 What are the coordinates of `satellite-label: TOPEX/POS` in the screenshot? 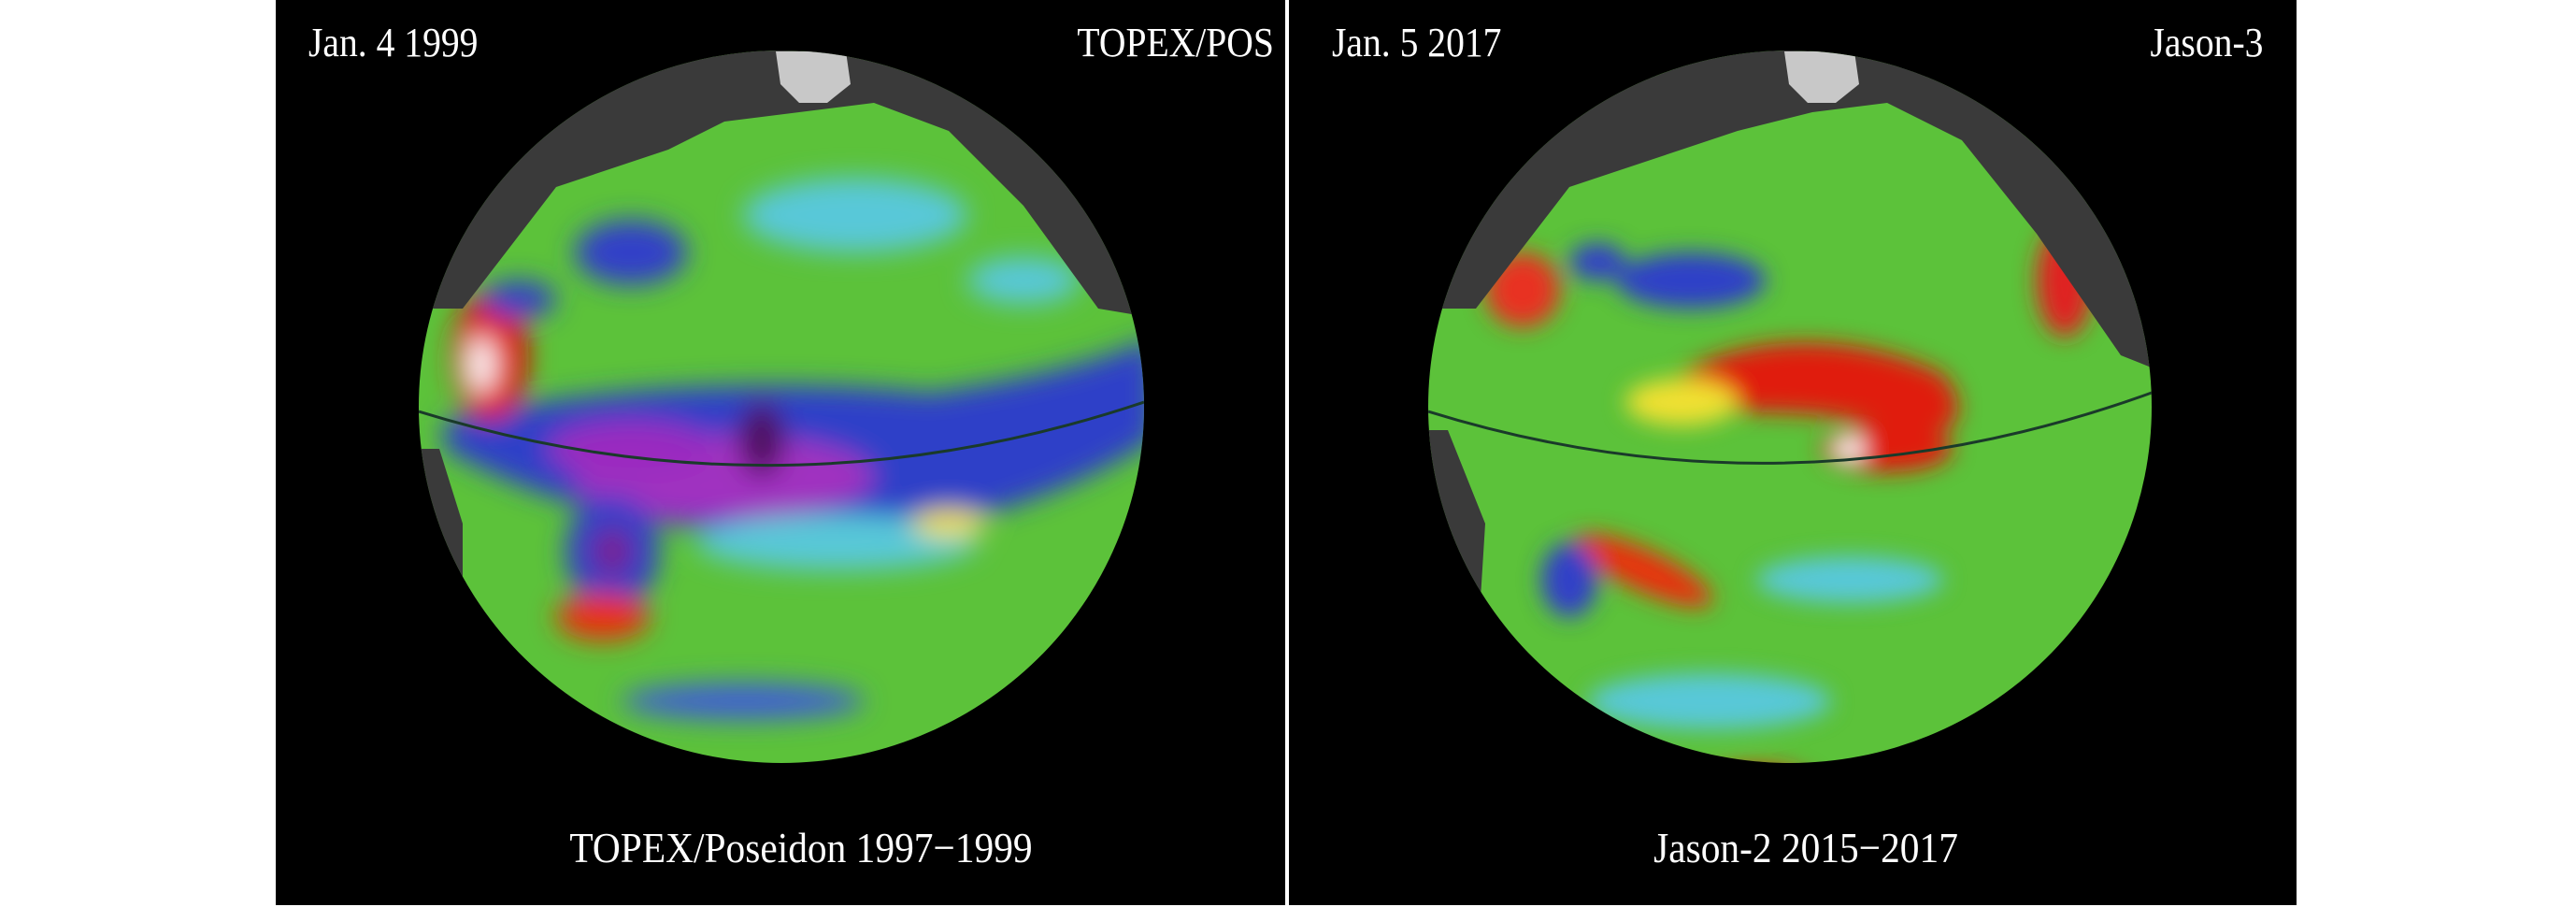 It's located at (1175, 42).